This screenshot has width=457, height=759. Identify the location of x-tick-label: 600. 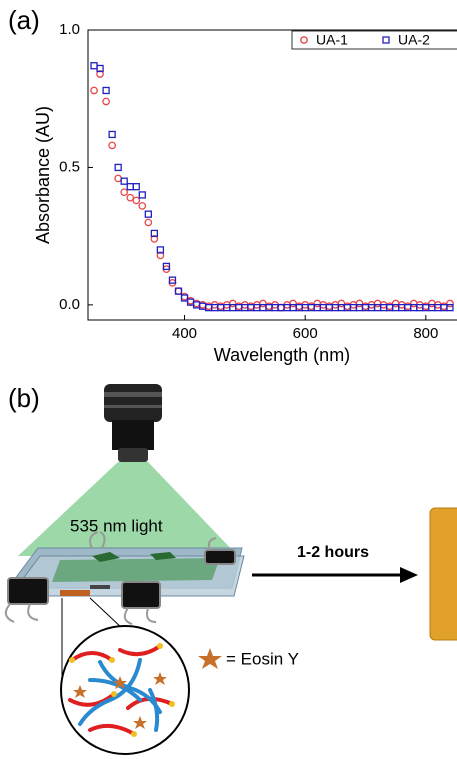
(305, 333).